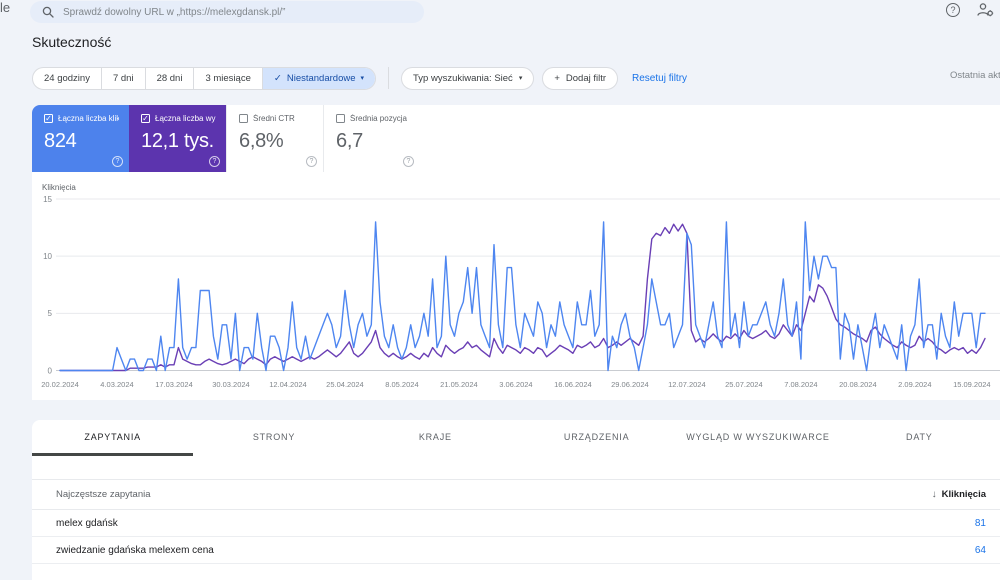 The image size is (1000, 580). Describe the element at coordinates (261, 141) in the screenshot. I see `metric-value: 6,8%` at that location.